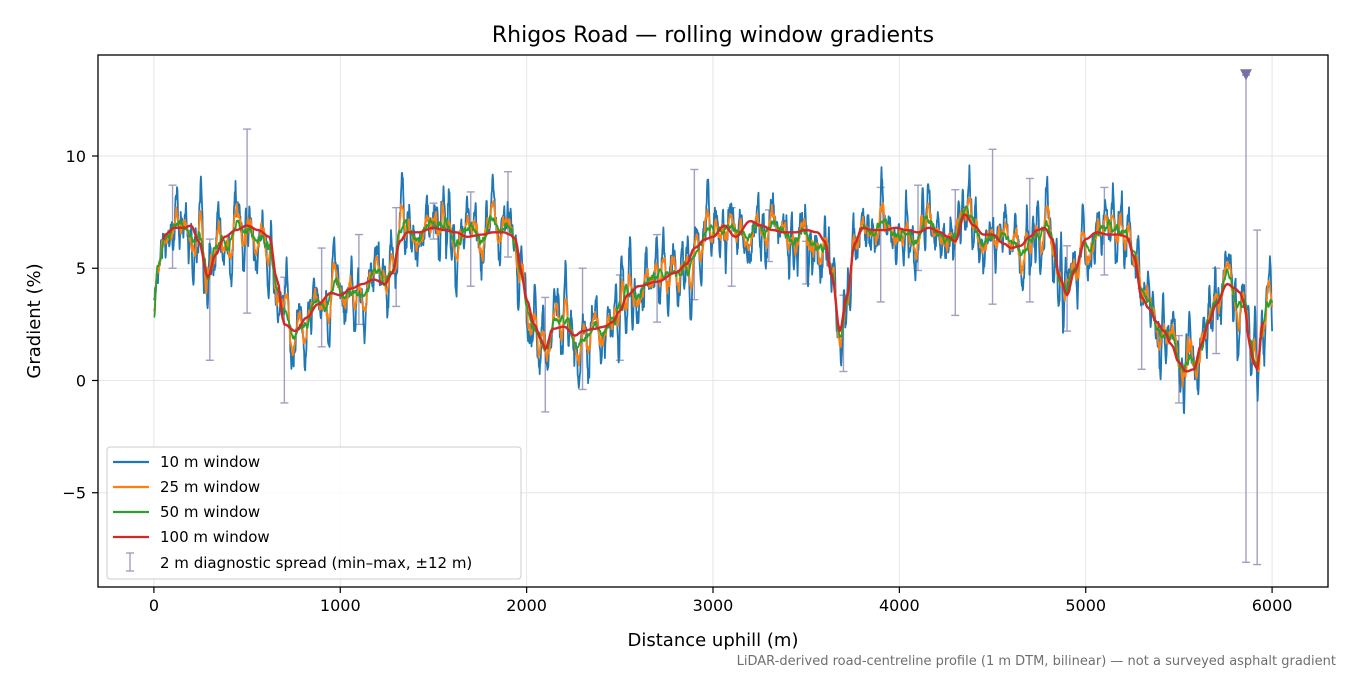 Image resolution: width=1350 pixels, height=675 pixels. What do you see at coordinates (316, 563) in the screenshot?
I see `legend-label-diagnostic: 2 m diagnostic spread (min–max, ±12 m)` at bounding box center [316, 563].